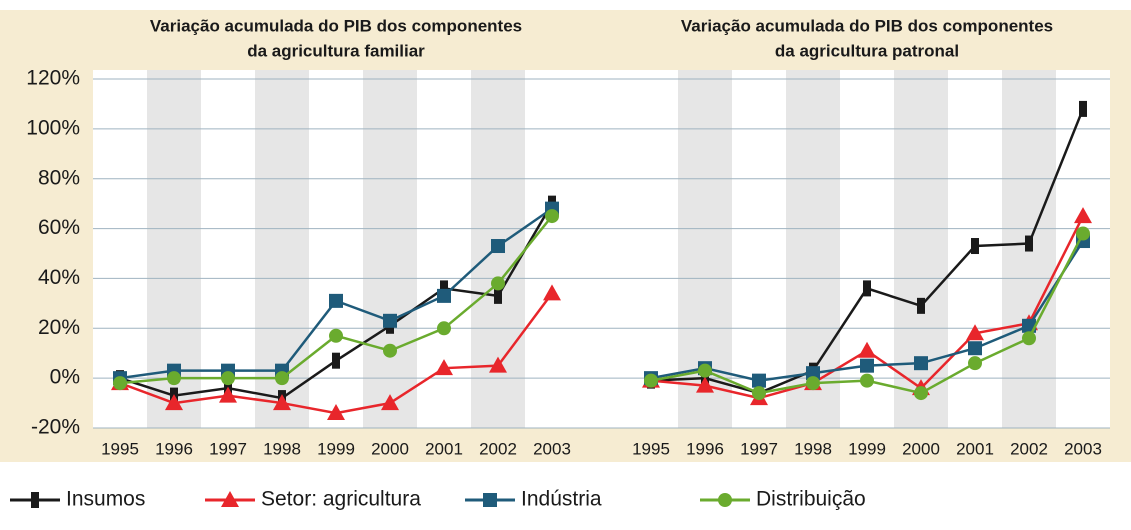 Image resolution: width=1131 pixels, height=530 pixels. Describe the element at coordinates (561, 499) in the screenshot. I see `legend-label: Indústria` at that location.